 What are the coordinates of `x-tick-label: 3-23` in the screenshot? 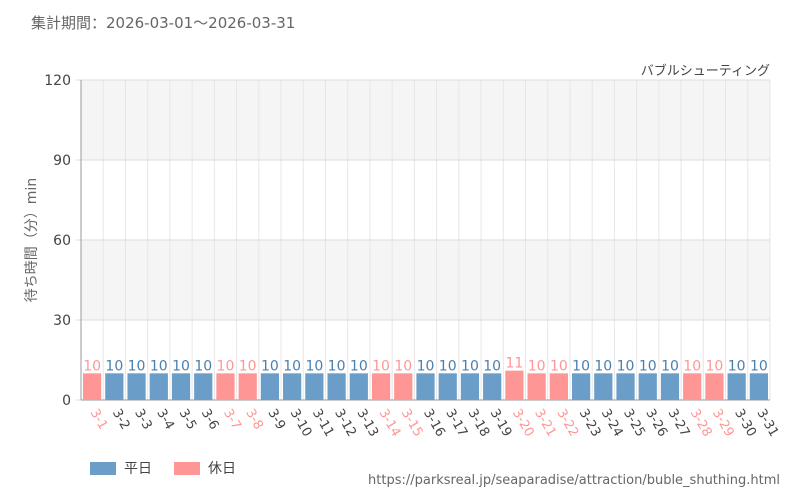 It's located at (590, 423).